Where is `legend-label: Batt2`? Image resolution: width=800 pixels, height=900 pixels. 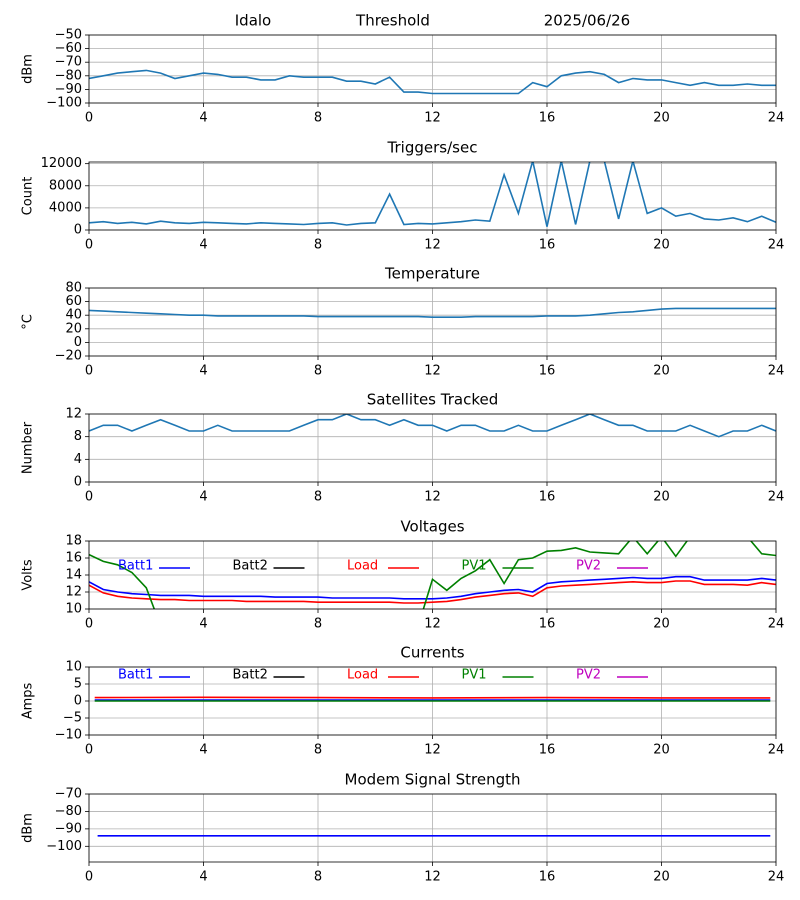 legend-label: Batt2 is located at coordinates (250, 675).